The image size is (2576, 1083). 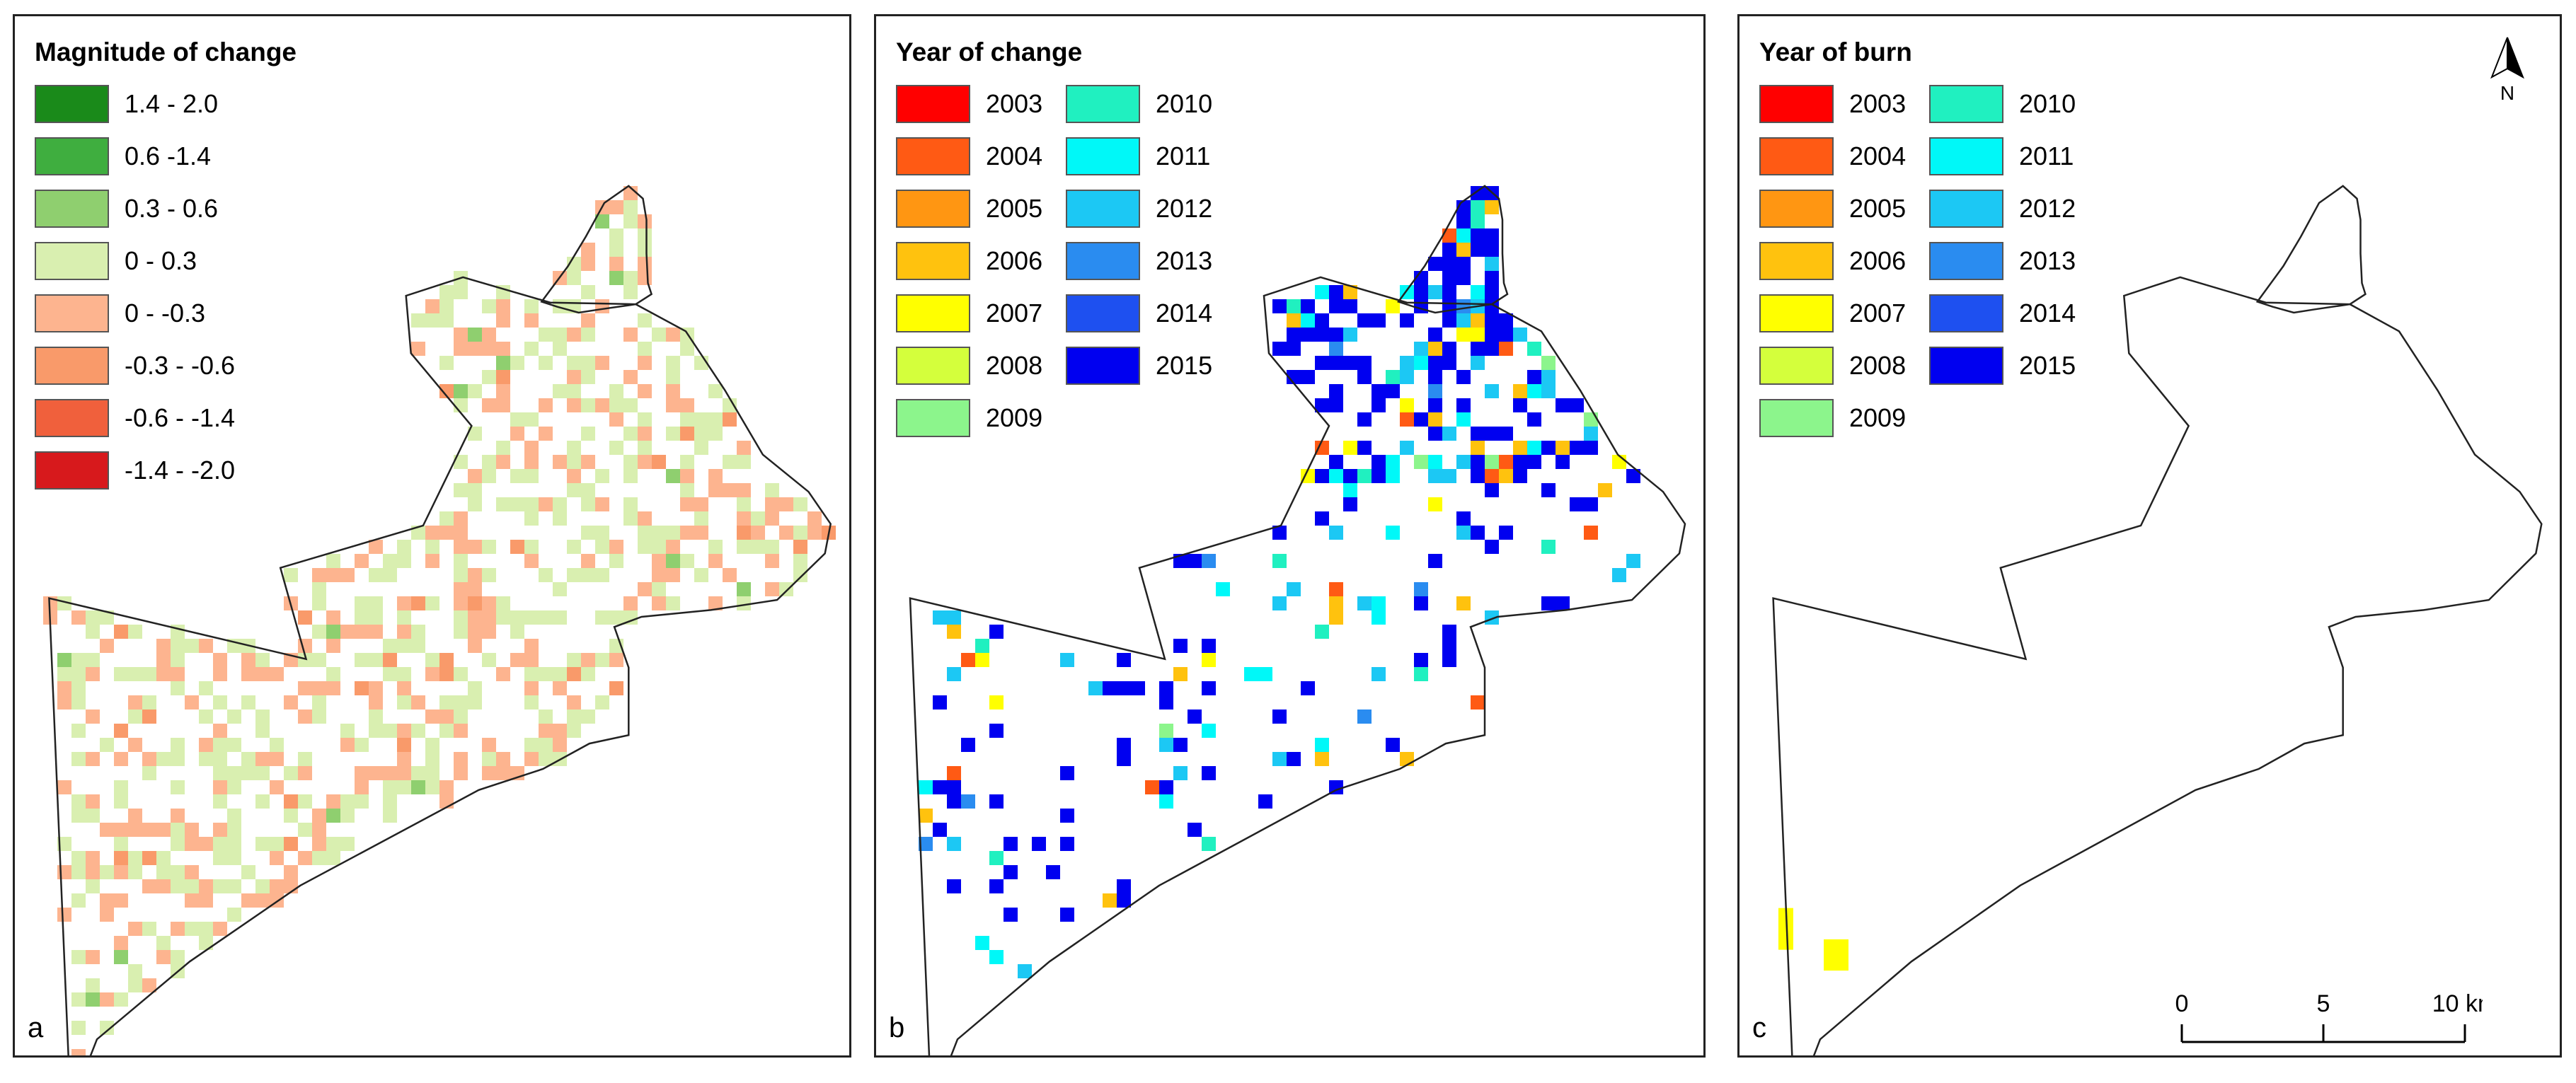 What do you see at coordinates (172, 209) in the screenshot?
I see `legend-label: 0.3 - 0.6` at bounding box center [172, 209].